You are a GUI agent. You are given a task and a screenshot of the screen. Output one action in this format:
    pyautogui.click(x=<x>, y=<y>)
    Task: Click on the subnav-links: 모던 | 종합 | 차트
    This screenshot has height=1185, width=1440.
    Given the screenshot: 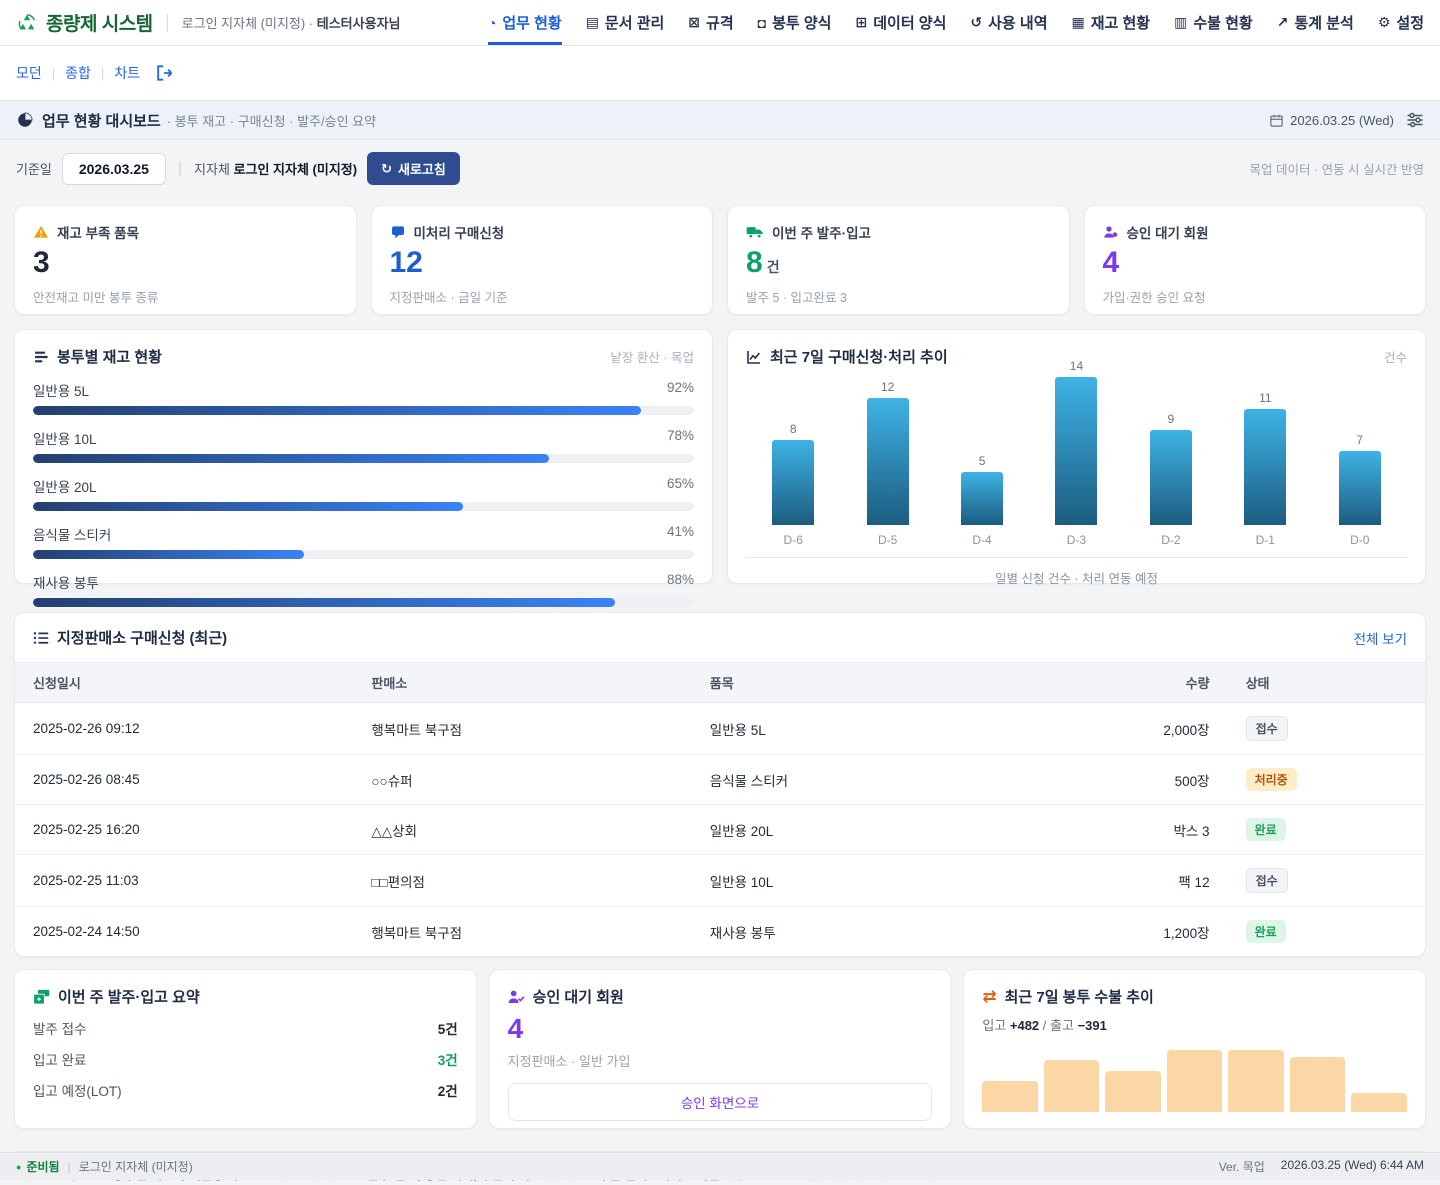 What is the action you would take?
    pyautogui.click(x=78, y=73)
    